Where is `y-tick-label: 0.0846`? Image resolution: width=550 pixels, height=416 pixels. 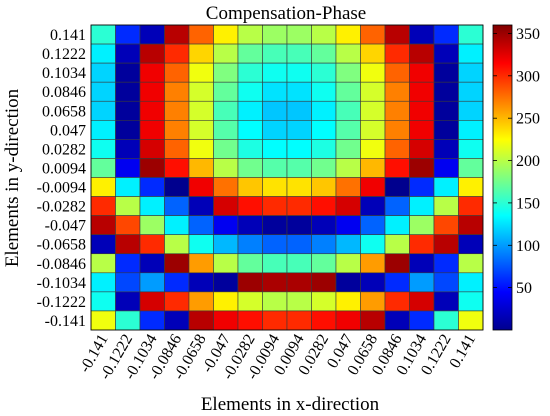
y-tick-label: 0.0846 is located at coordinates (64, 92).